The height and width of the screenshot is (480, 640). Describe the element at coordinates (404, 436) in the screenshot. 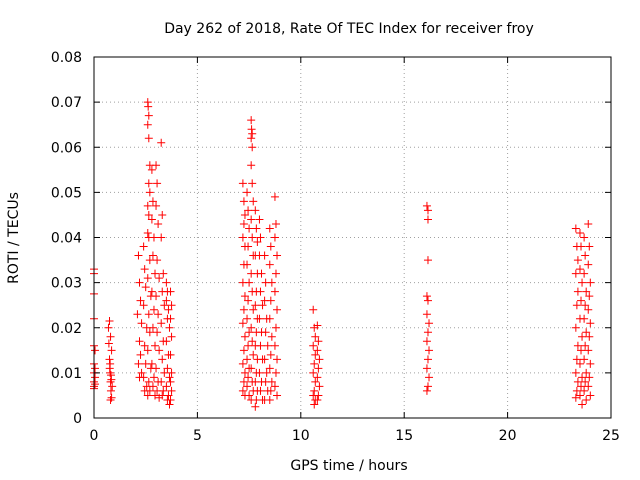

I see `x-tick-label: 15` at that location.